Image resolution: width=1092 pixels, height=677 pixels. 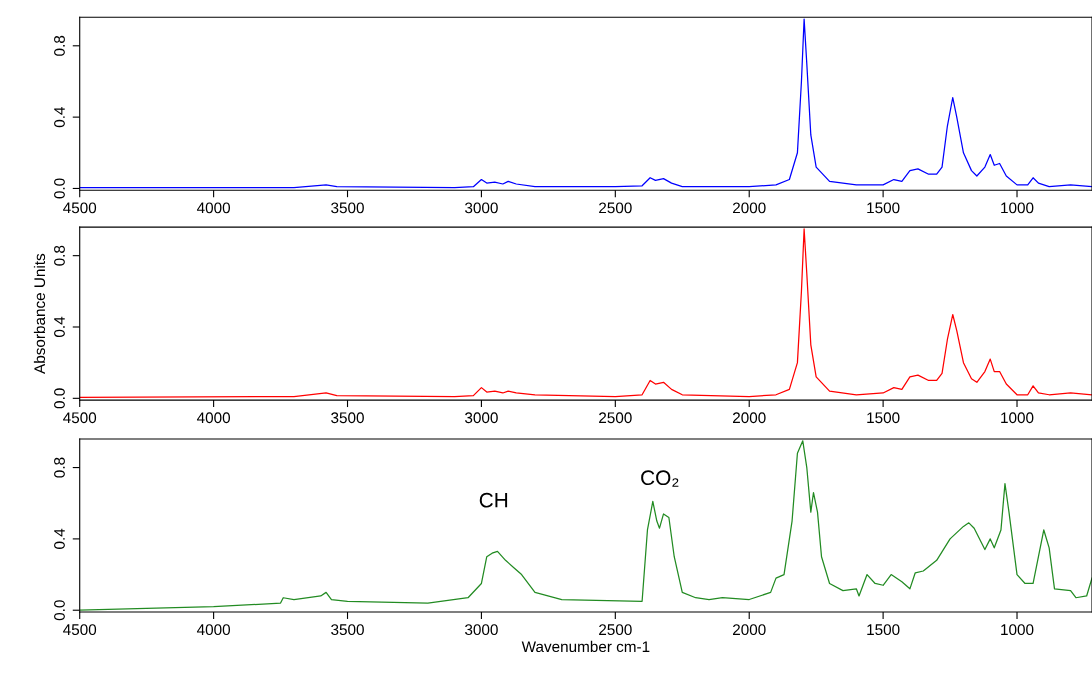 I want to click on y-axis-title: Absorbance Units, so click(x=39, y=313).